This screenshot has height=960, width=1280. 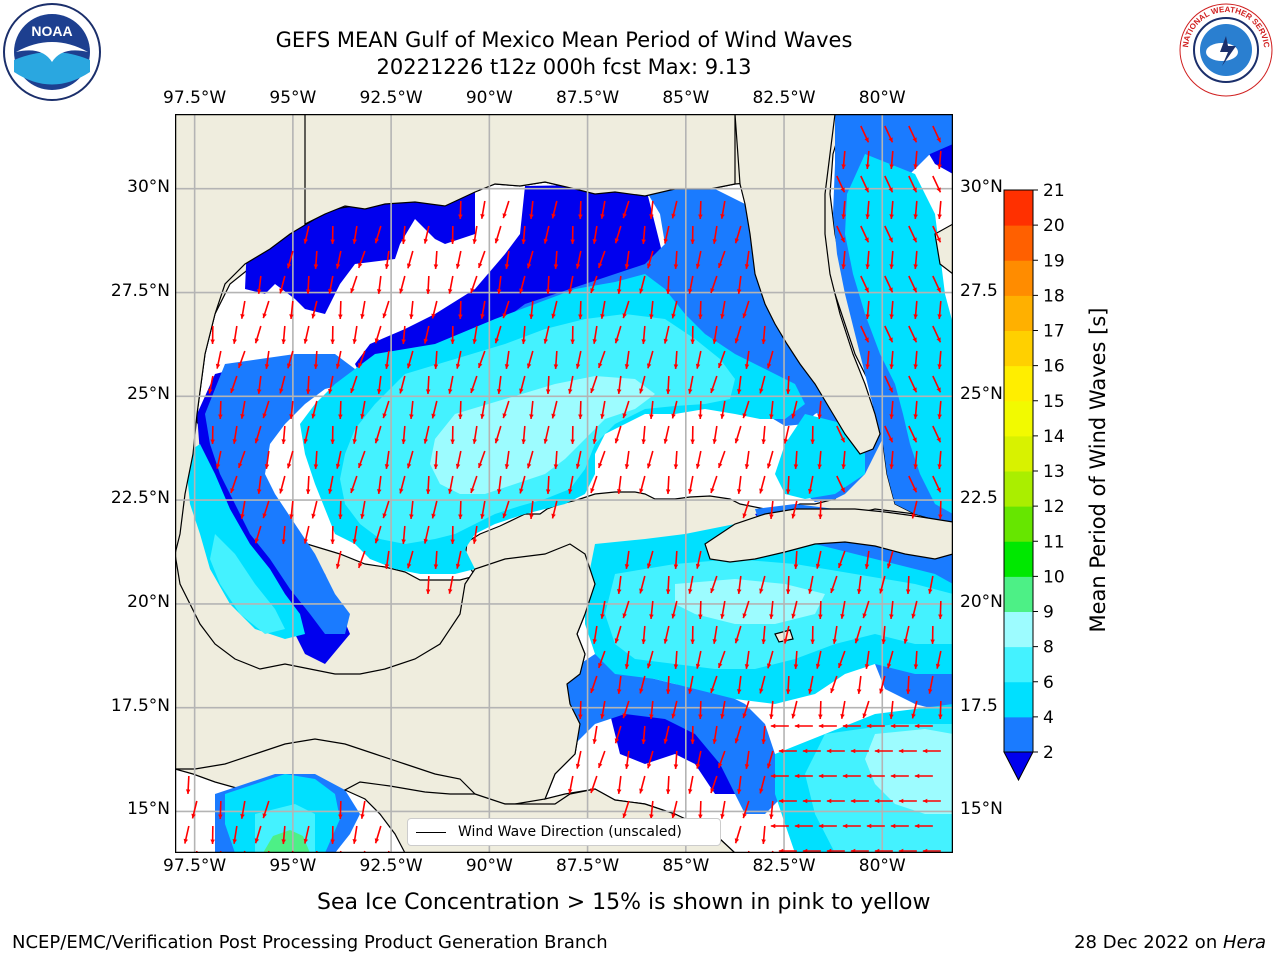 I want to click on colorbar-tick-label: 12, so click(x=1054, y=507).